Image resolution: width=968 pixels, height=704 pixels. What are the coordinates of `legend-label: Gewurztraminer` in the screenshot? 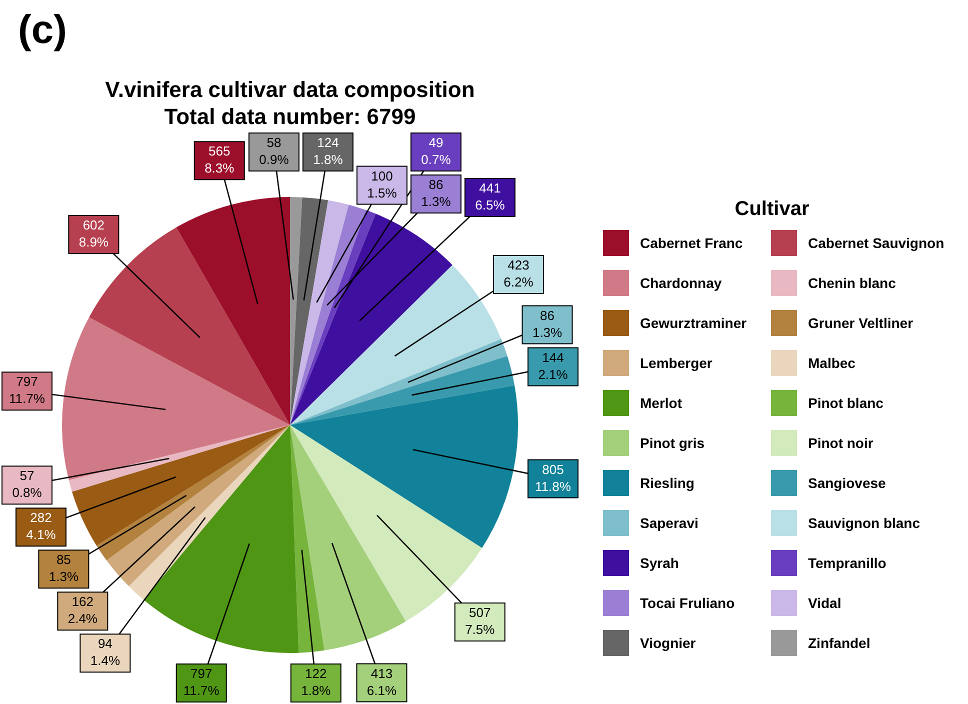 It's located at (693, 323).